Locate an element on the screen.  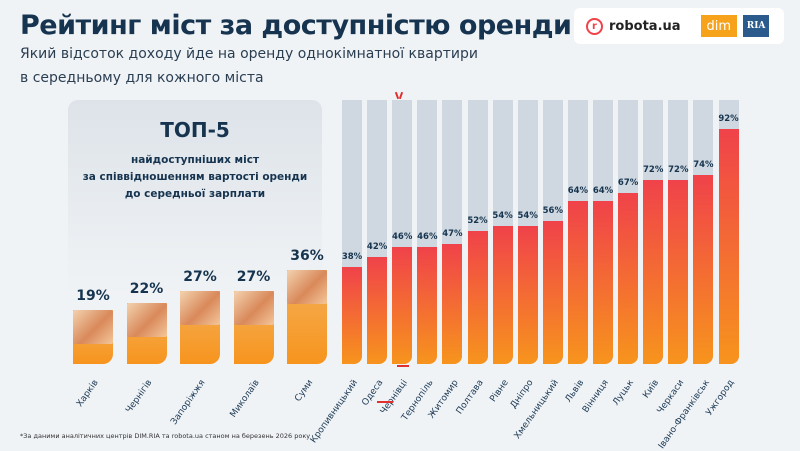
dim-logo: dim is located at coordinates (719, 26).